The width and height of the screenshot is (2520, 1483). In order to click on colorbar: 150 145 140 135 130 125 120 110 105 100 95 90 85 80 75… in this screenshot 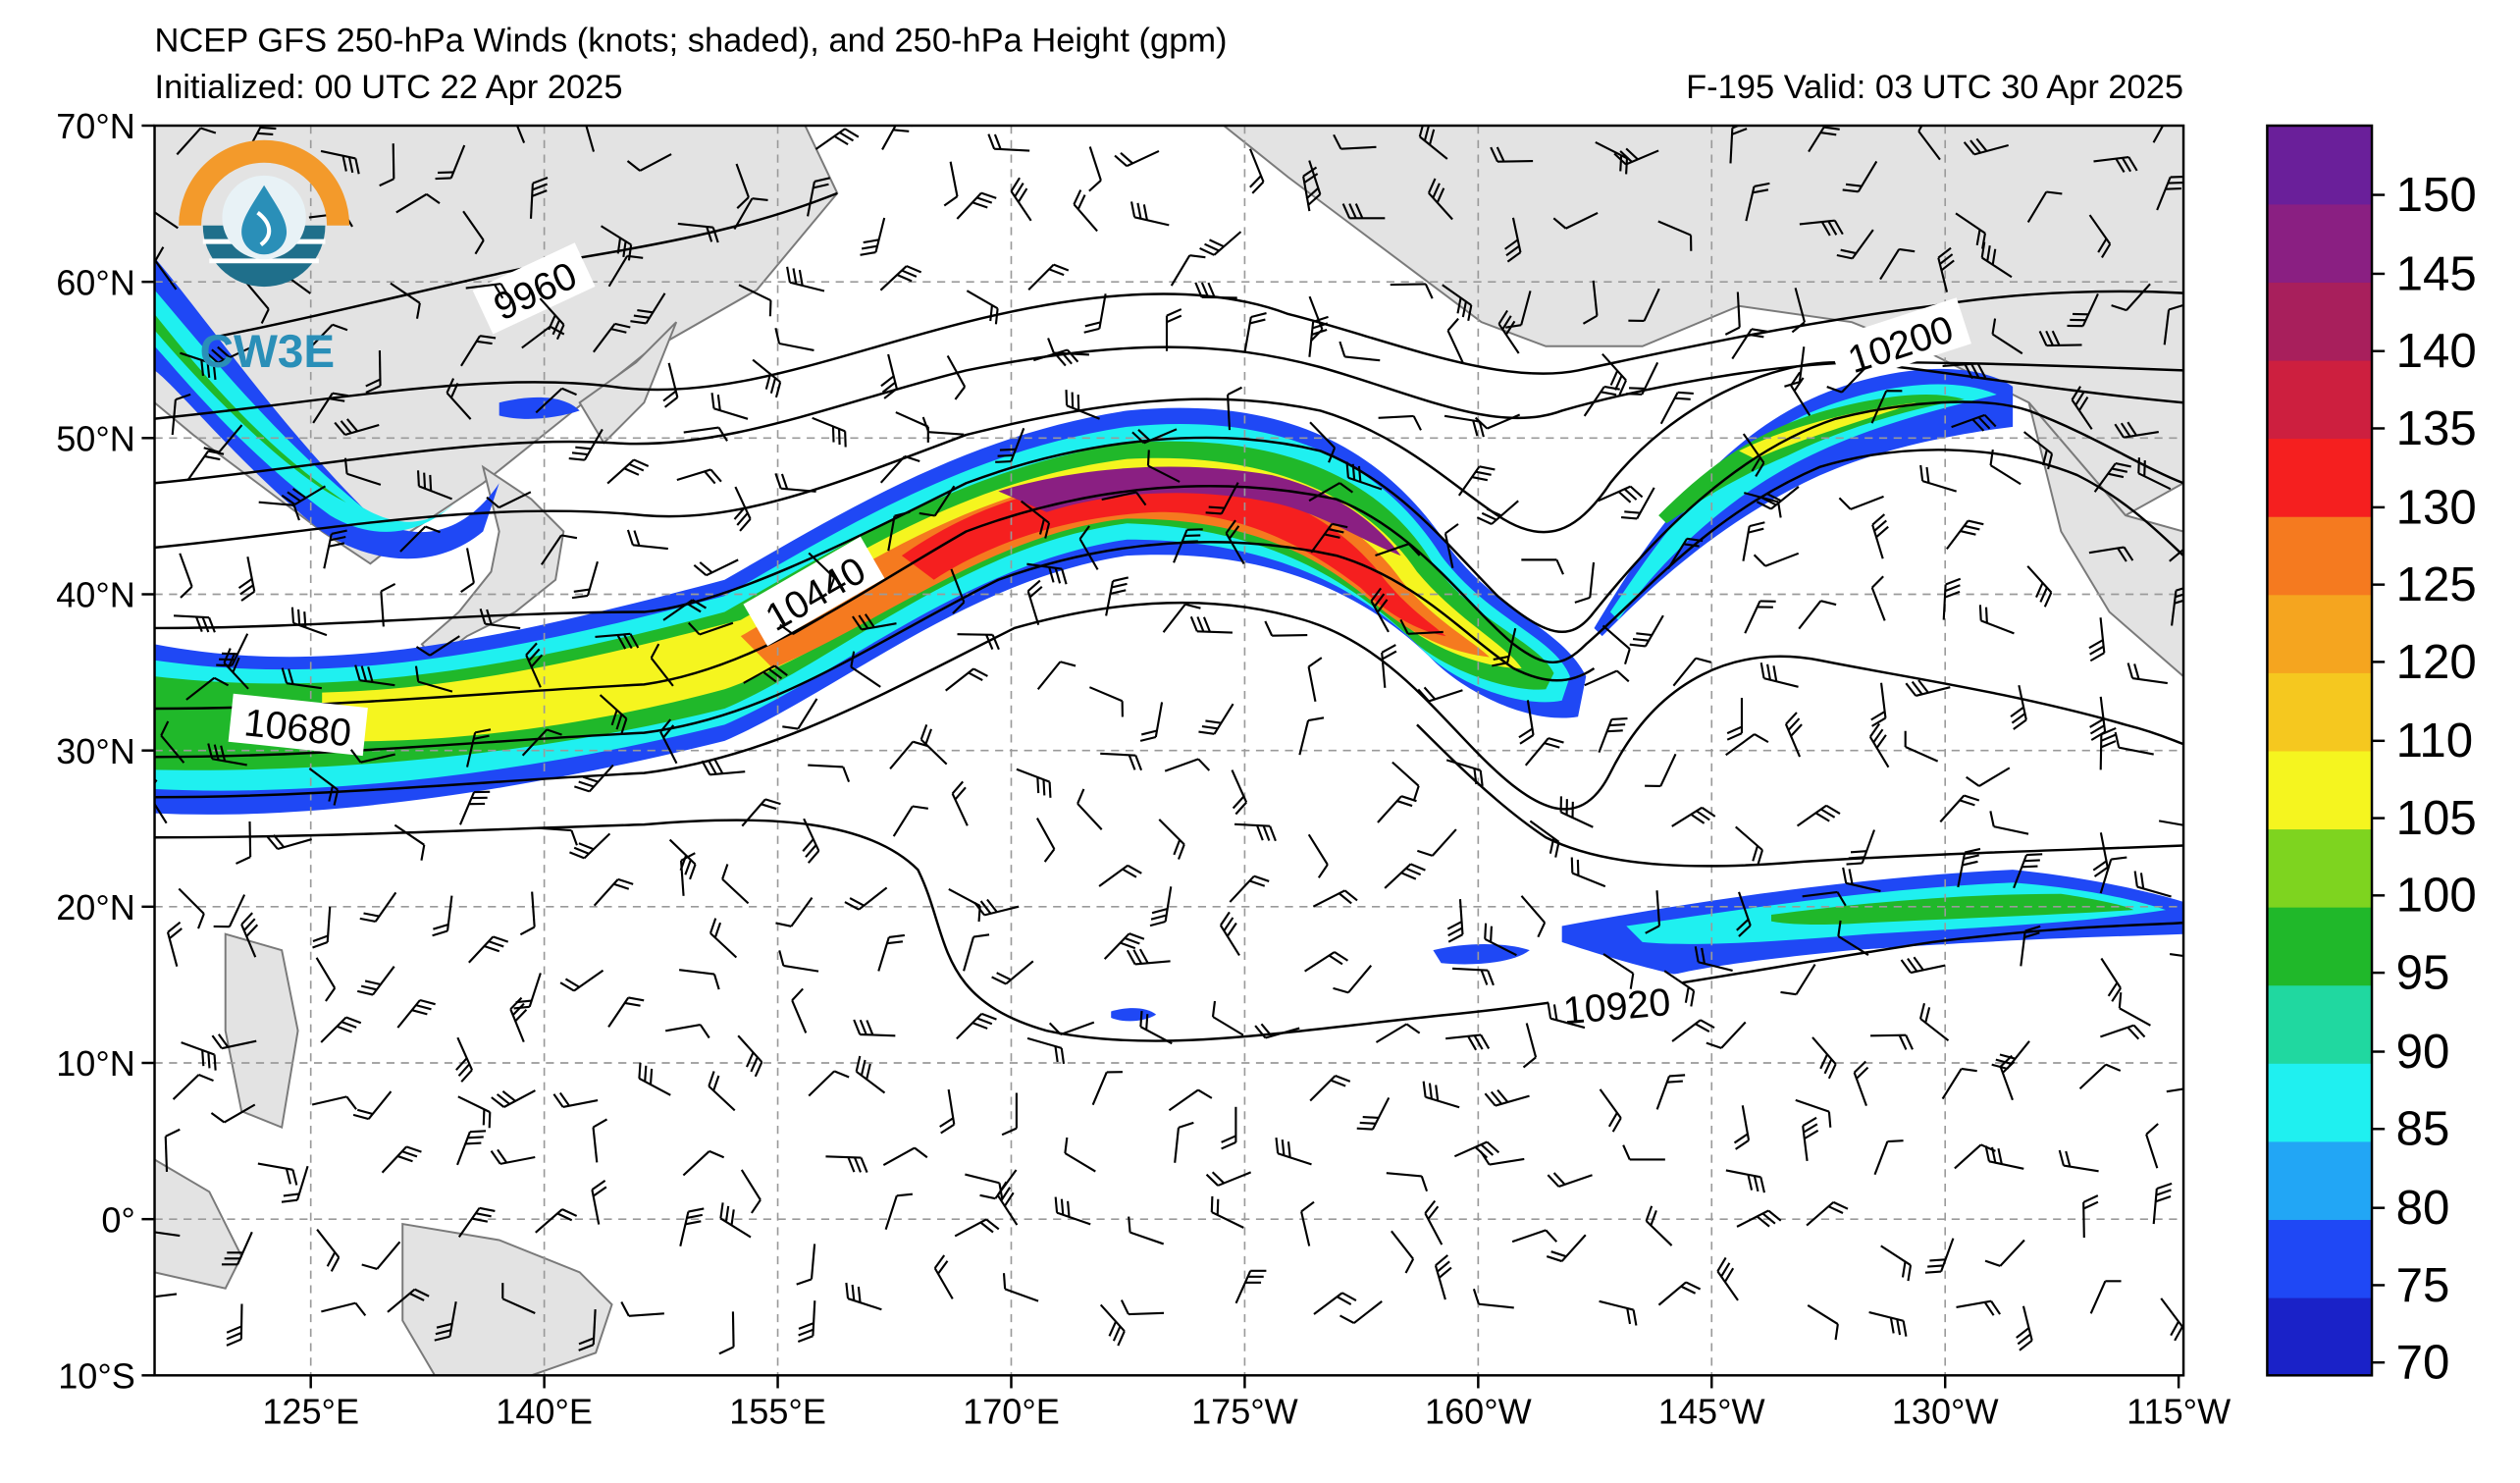, I will do `click(2371, 757)`.